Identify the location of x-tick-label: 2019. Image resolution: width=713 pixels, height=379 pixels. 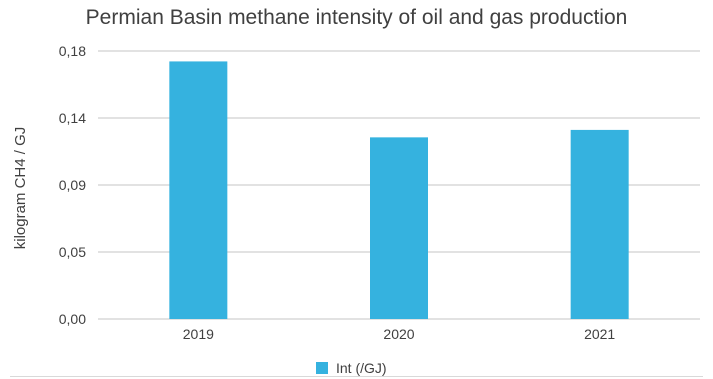
(198, 334).